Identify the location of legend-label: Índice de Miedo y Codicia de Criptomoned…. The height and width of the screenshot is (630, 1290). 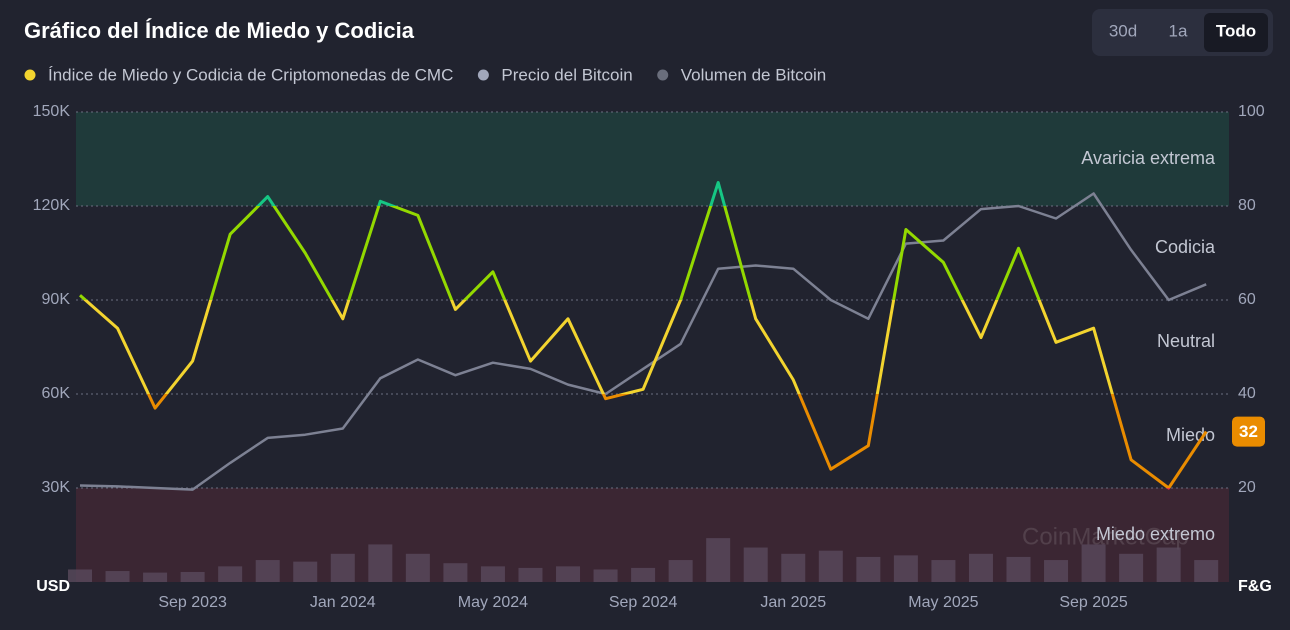
(250, 74).